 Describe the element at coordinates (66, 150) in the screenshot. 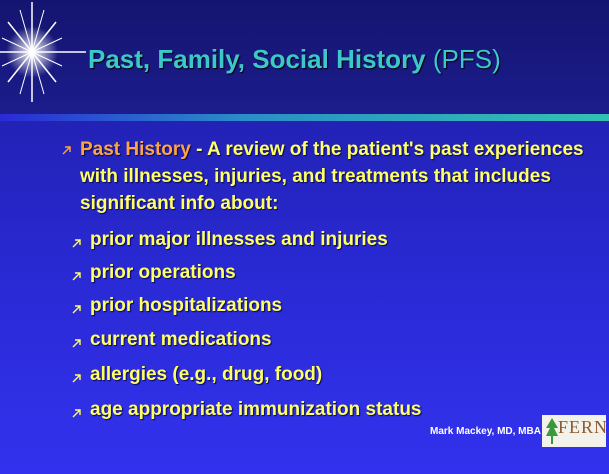

I see `bullet-arrow` at that location.